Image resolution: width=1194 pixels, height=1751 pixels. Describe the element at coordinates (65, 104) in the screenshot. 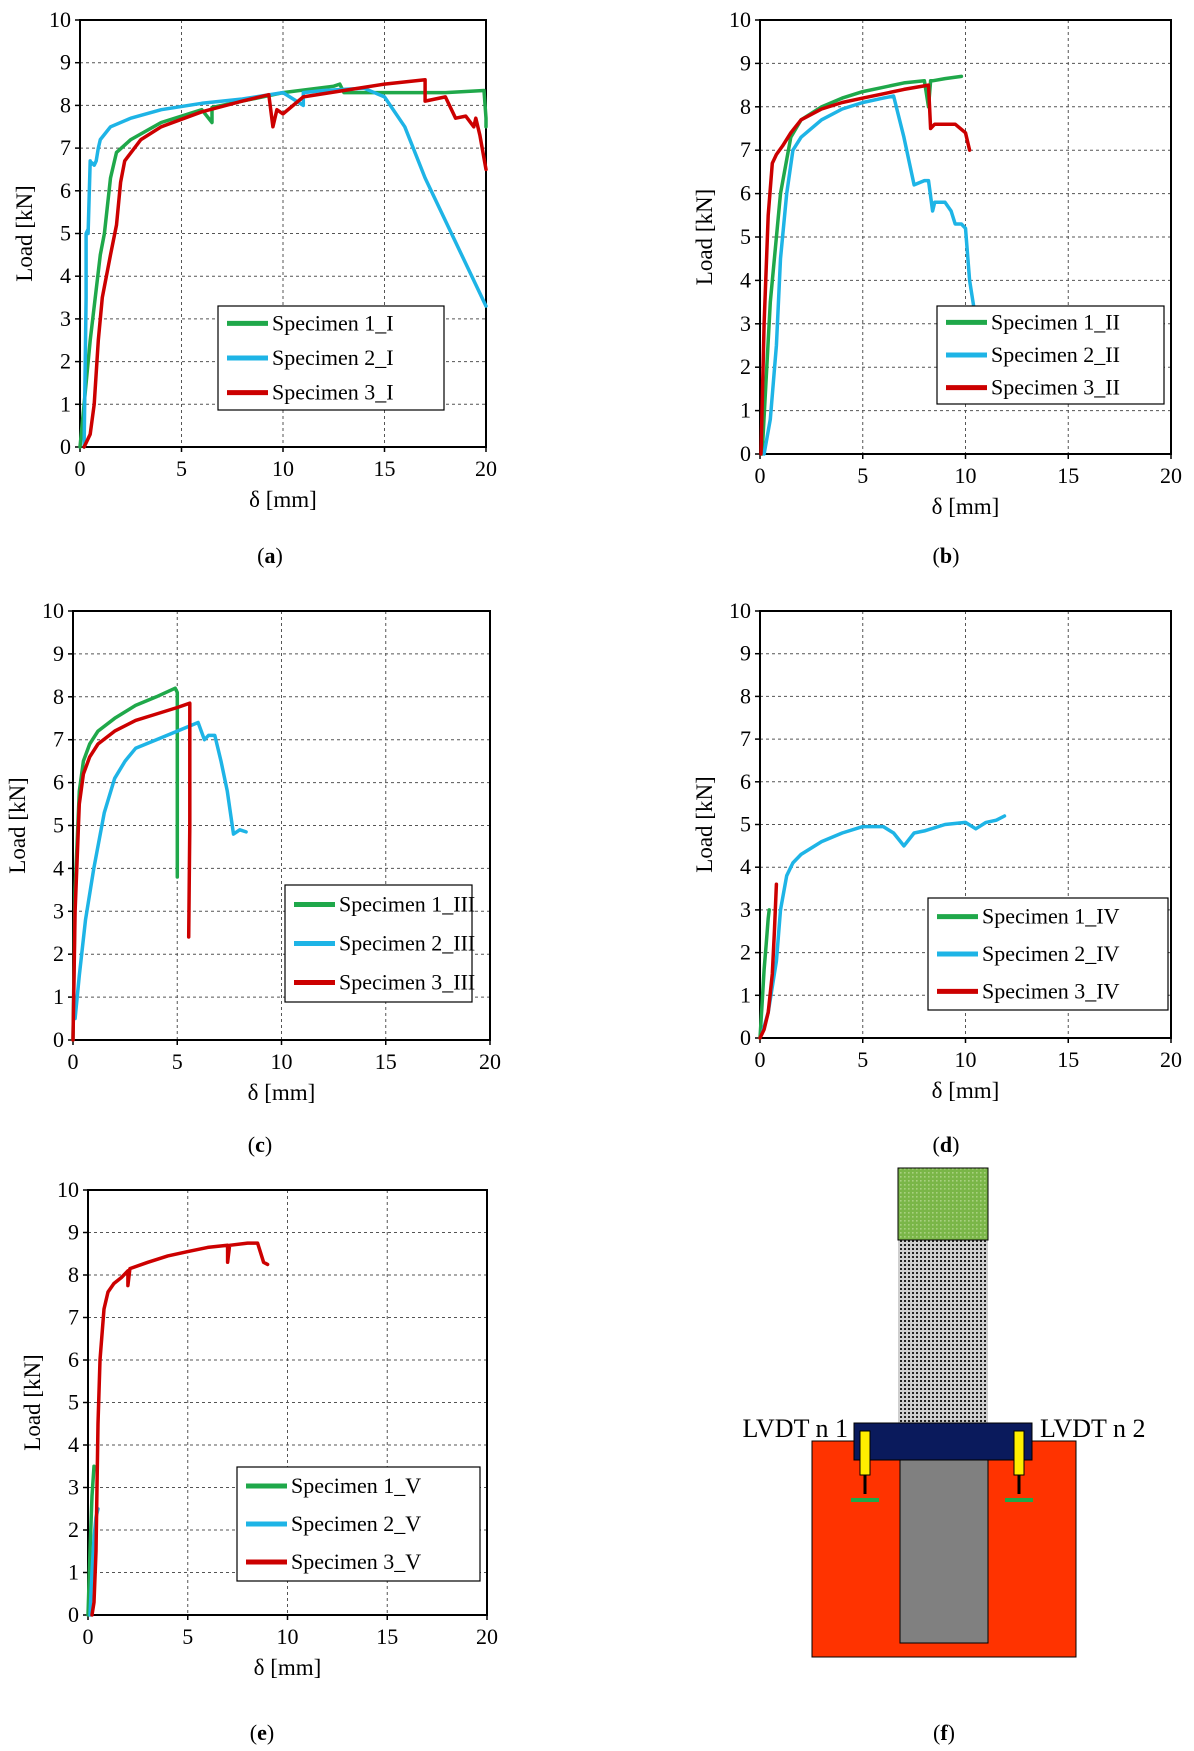

I see `y-tick-label: 8` at that location.